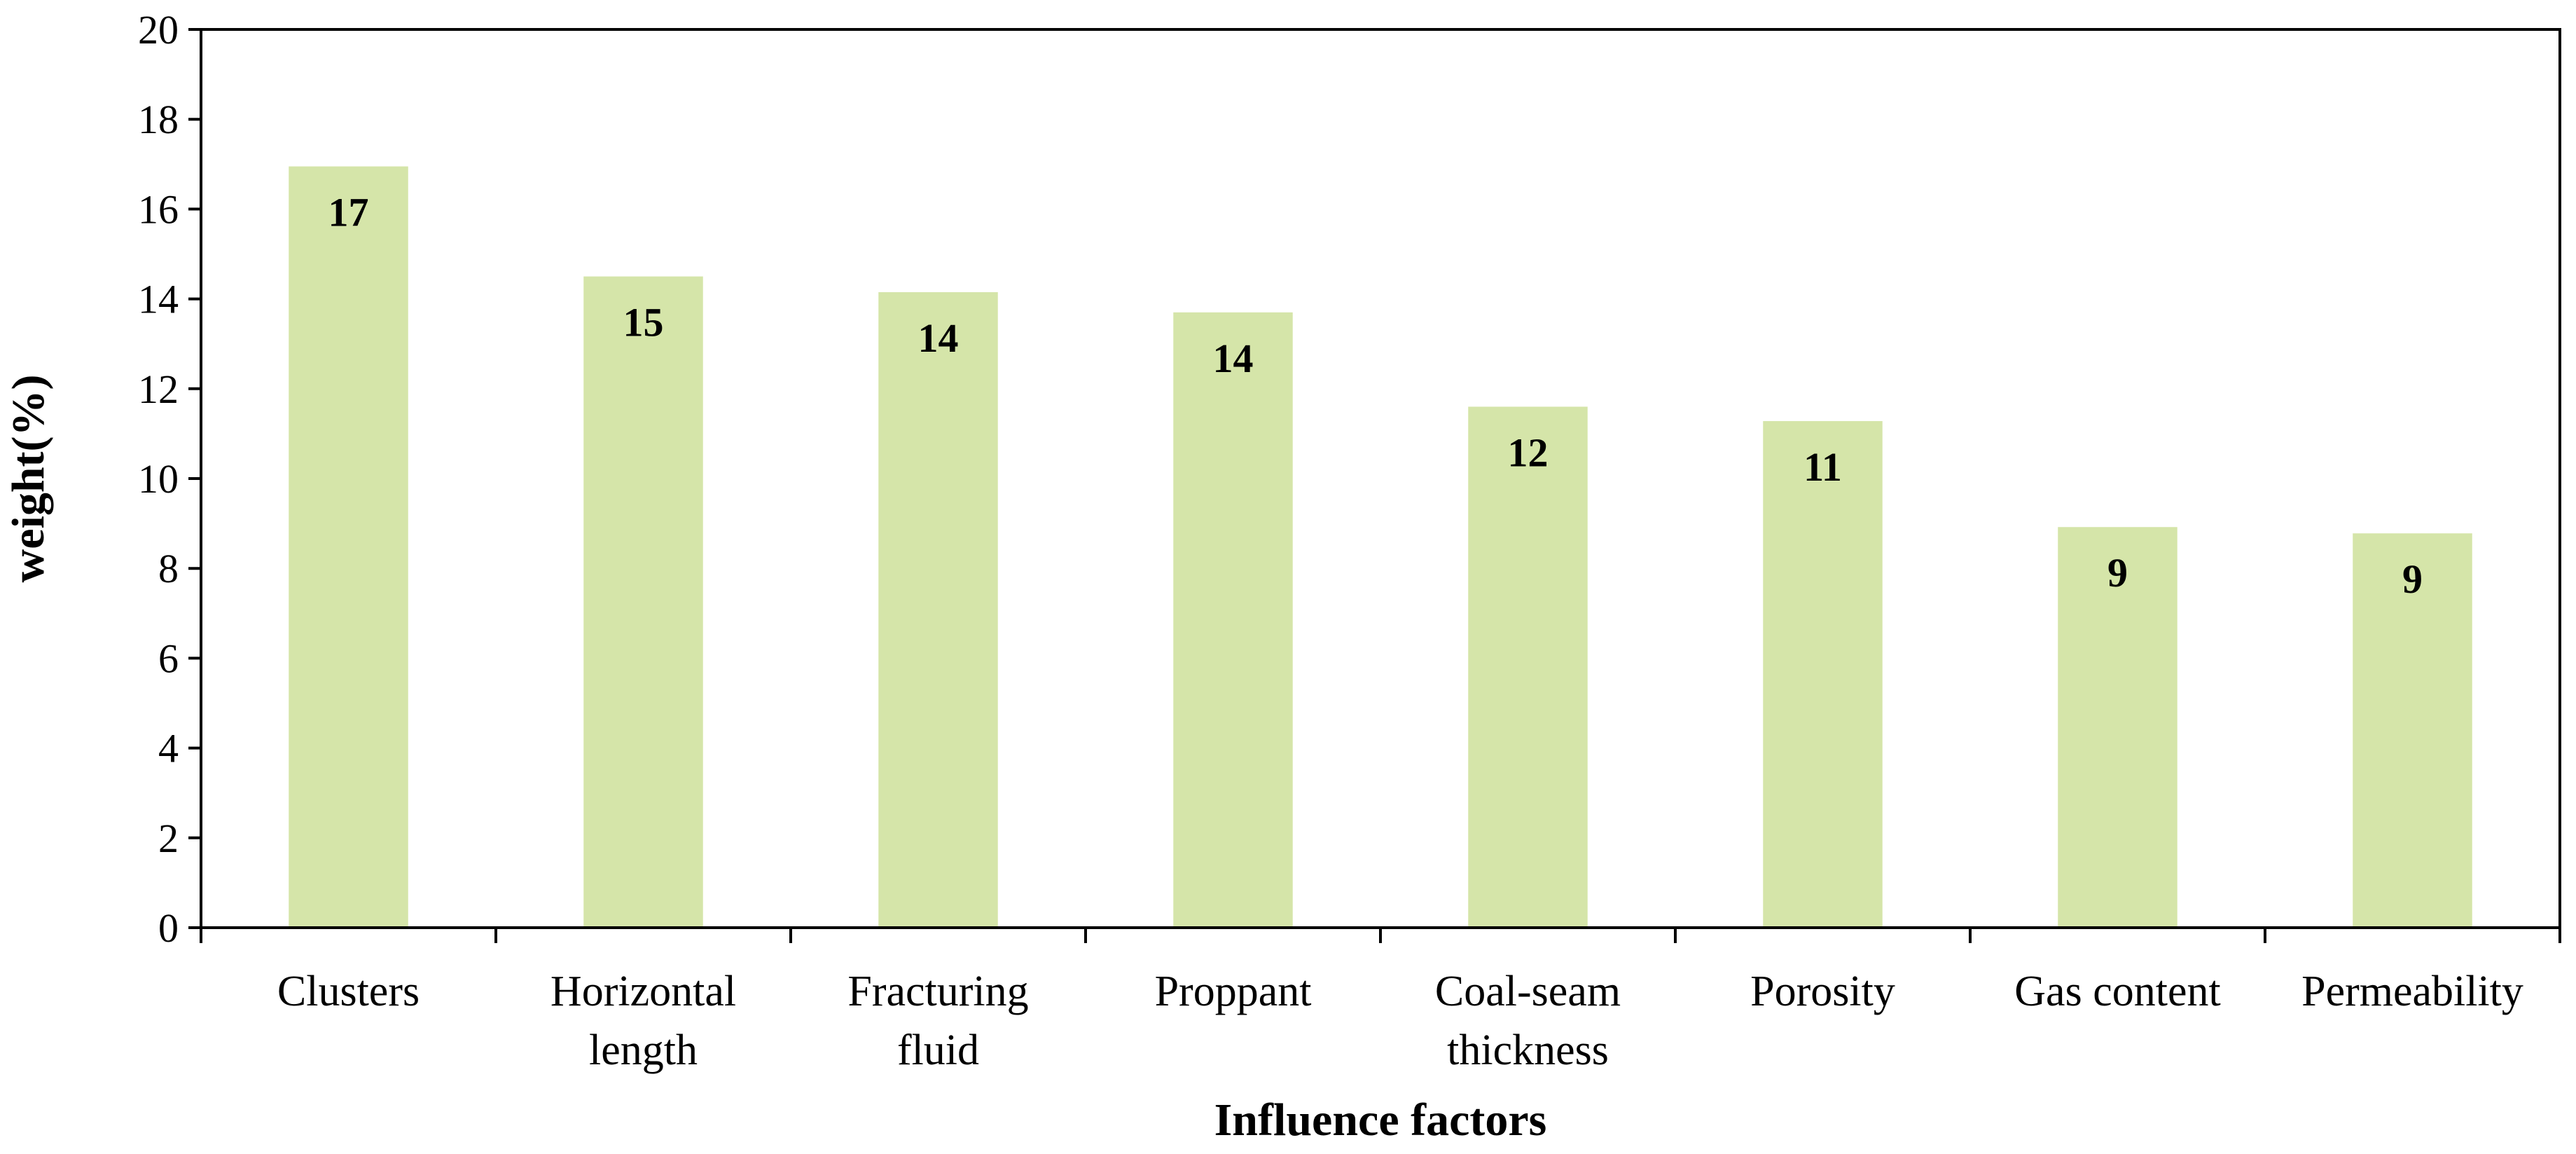  What do you see at coordinates (168, 928) in the screenshot?
I see `y-tick-label: 0` at bounding box center [168, 928].